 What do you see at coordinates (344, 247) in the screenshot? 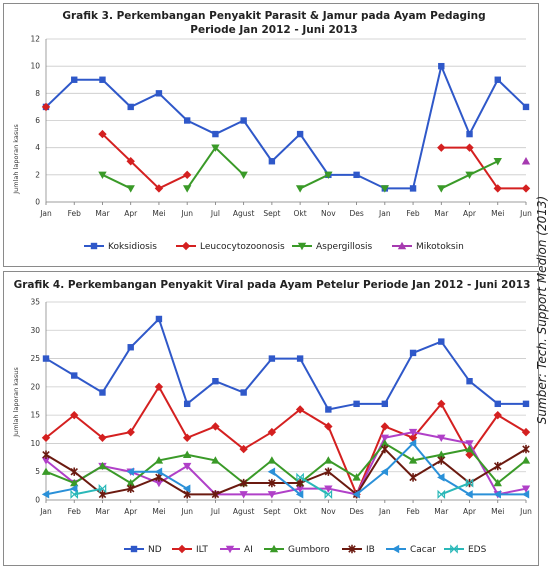
I see `legend-label: Aspergillosis` at bounding box center [344, 247].